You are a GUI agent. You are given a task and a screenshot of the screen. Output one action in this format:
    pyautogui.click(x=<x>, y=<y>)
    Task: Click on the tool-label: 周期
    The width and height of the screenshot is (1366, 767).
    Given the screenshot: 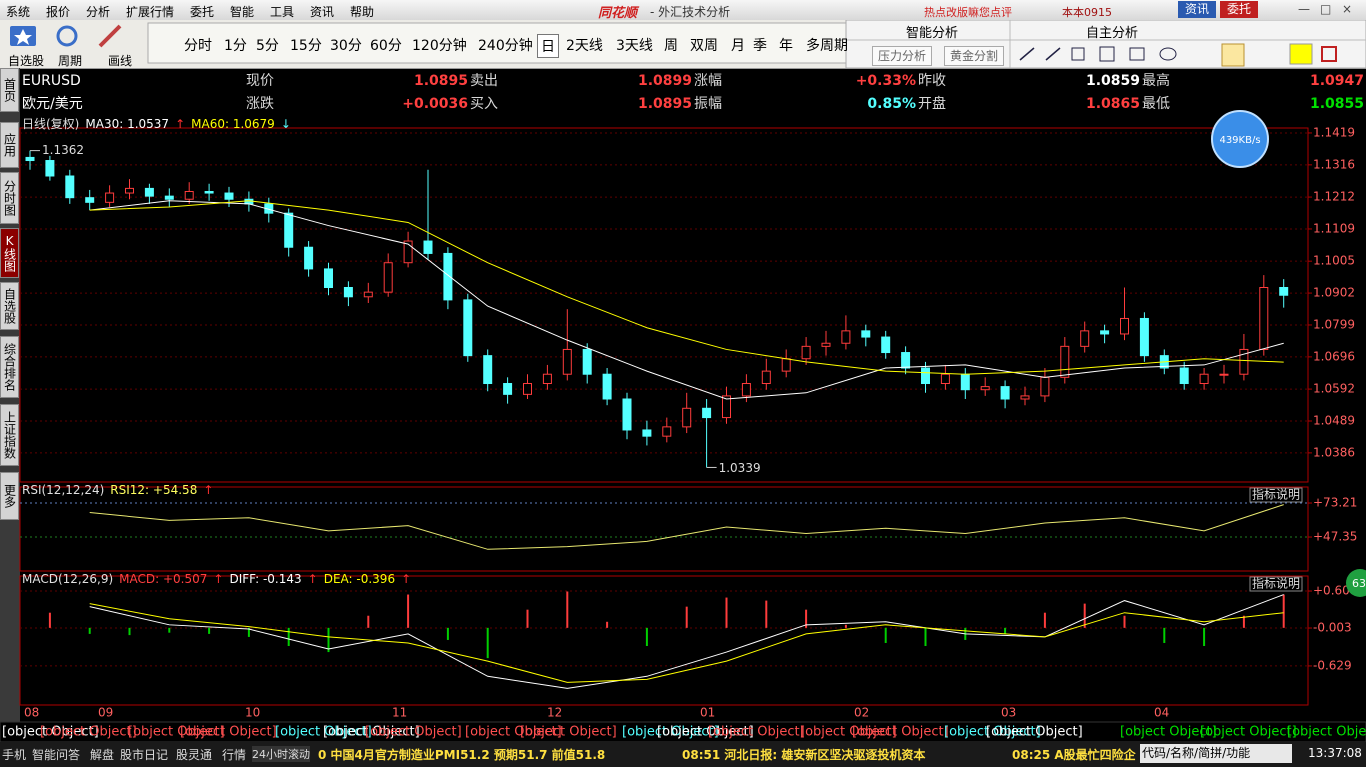 What is the action you would take?
    pyautogui.click(x=70, y=61)
    